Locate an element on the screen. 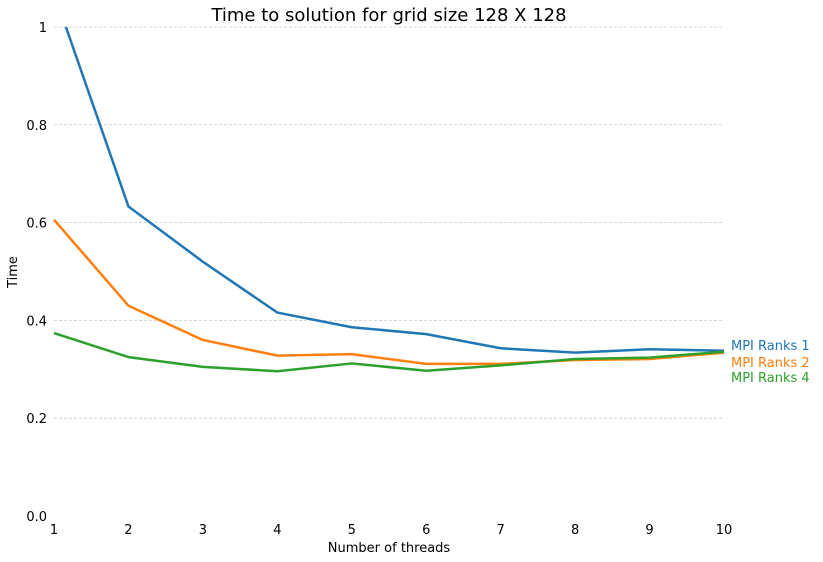 This screenshot has height=562, width=823. x-tick-label: 5 is located at coordinates (352, 530).